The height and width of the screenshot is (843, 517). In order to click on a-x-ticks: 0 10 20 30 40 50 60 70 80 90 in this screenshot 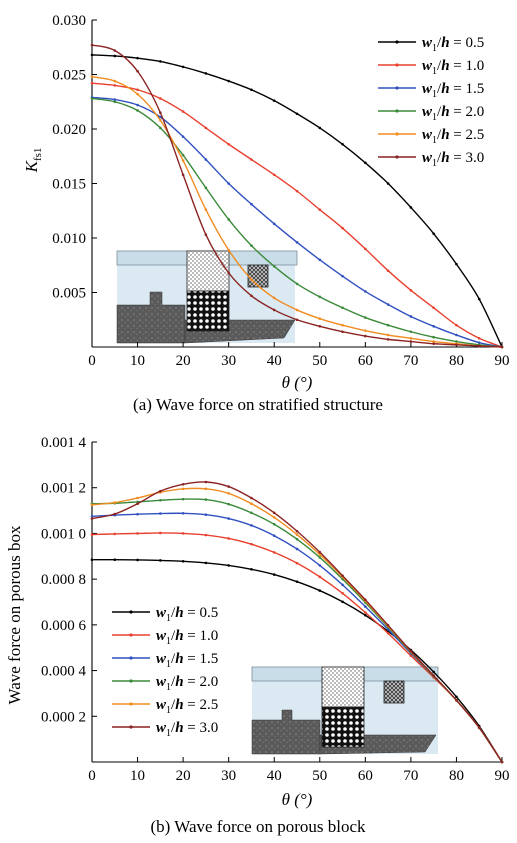, I will do `click(299, 355)`.